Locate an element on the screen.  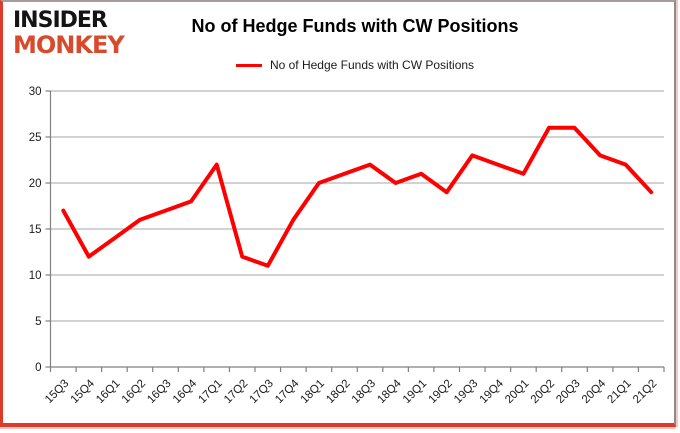
x-tick-label: 17Q4 is located at coordinates (287, 391).